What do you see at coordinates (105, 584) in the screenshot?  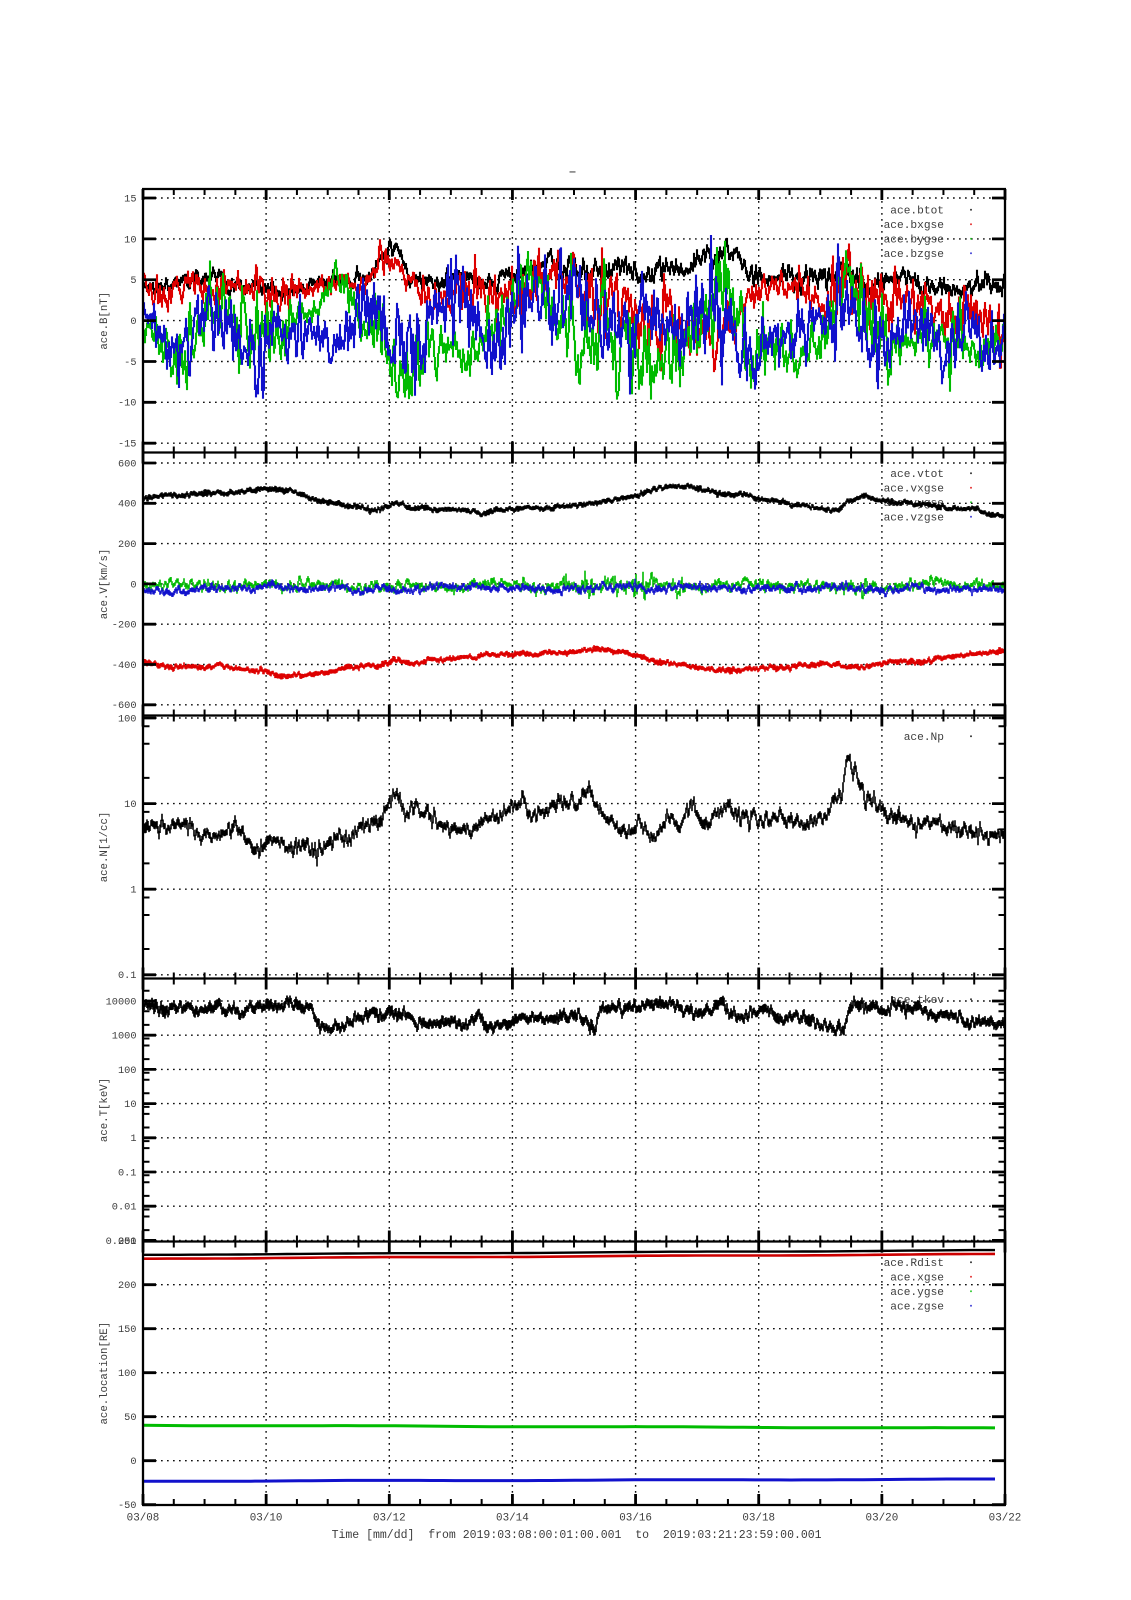 I see `svg-text: ace.V[km/s]` at bounding box center [105, 584].